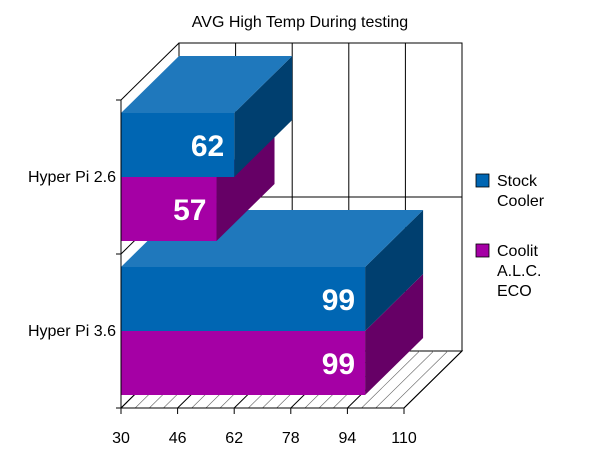 The width and height of the screenshot is (600, 463). What do you see at coordinates (263, 116) in the screenshot?
I see `bar-0-0-side` at bounding box center [263, 116].